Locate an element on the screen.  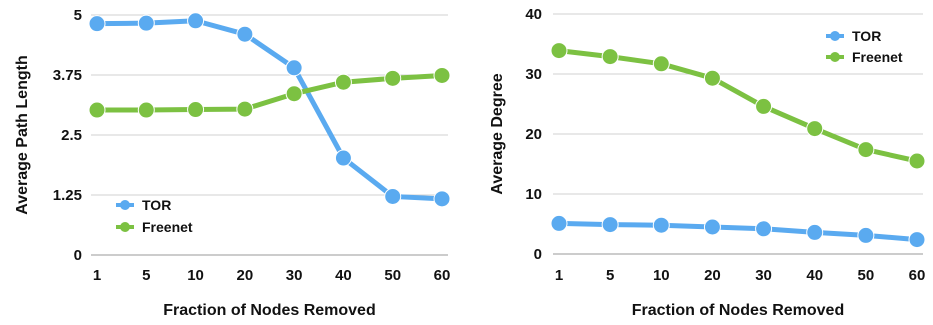
degree-x-tick-label: 10 is located at coordinates (661, 275).